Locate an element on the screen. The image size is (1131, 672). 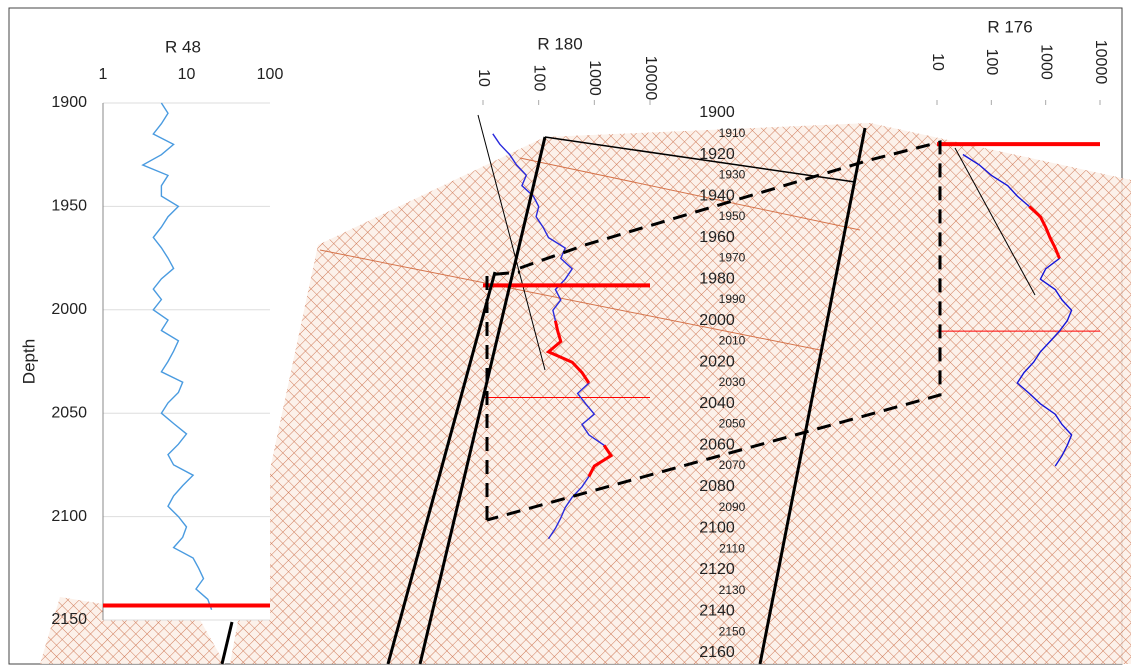
y-tick-label: 2000 is located at coordinates (69, 309).